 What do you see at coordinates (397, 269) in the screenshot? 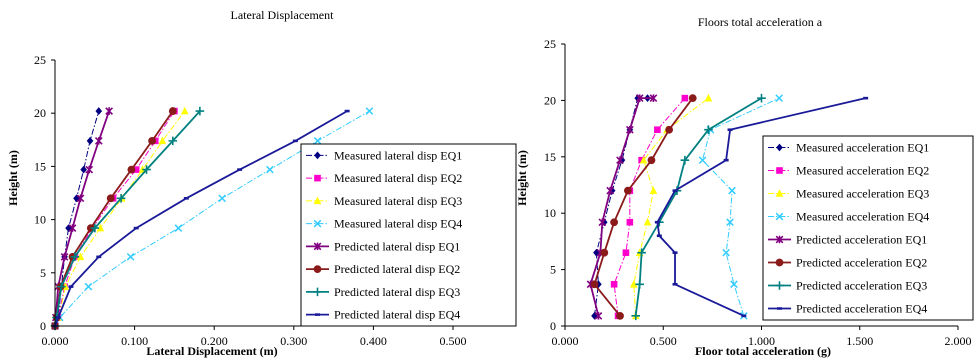
I see `legend-label: Predicted lateral disp EQ2` at bounding box center [397, 269].